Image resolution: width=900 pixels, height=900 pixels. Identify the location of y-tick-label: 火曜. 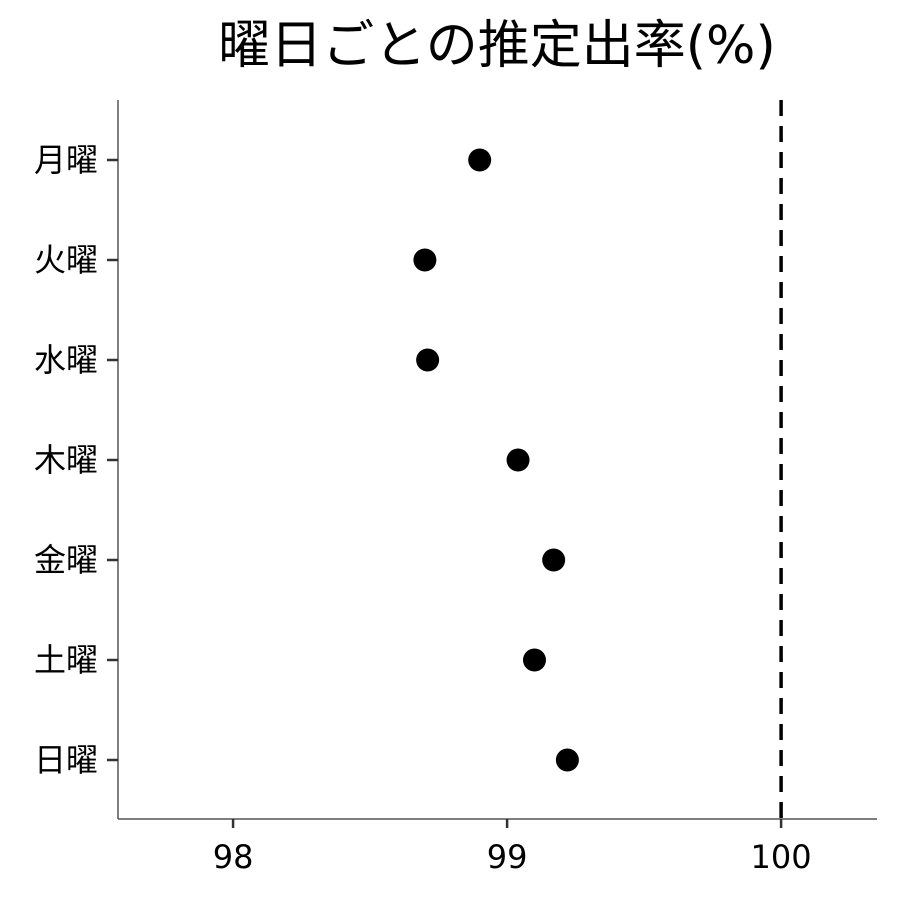
(66, 260).